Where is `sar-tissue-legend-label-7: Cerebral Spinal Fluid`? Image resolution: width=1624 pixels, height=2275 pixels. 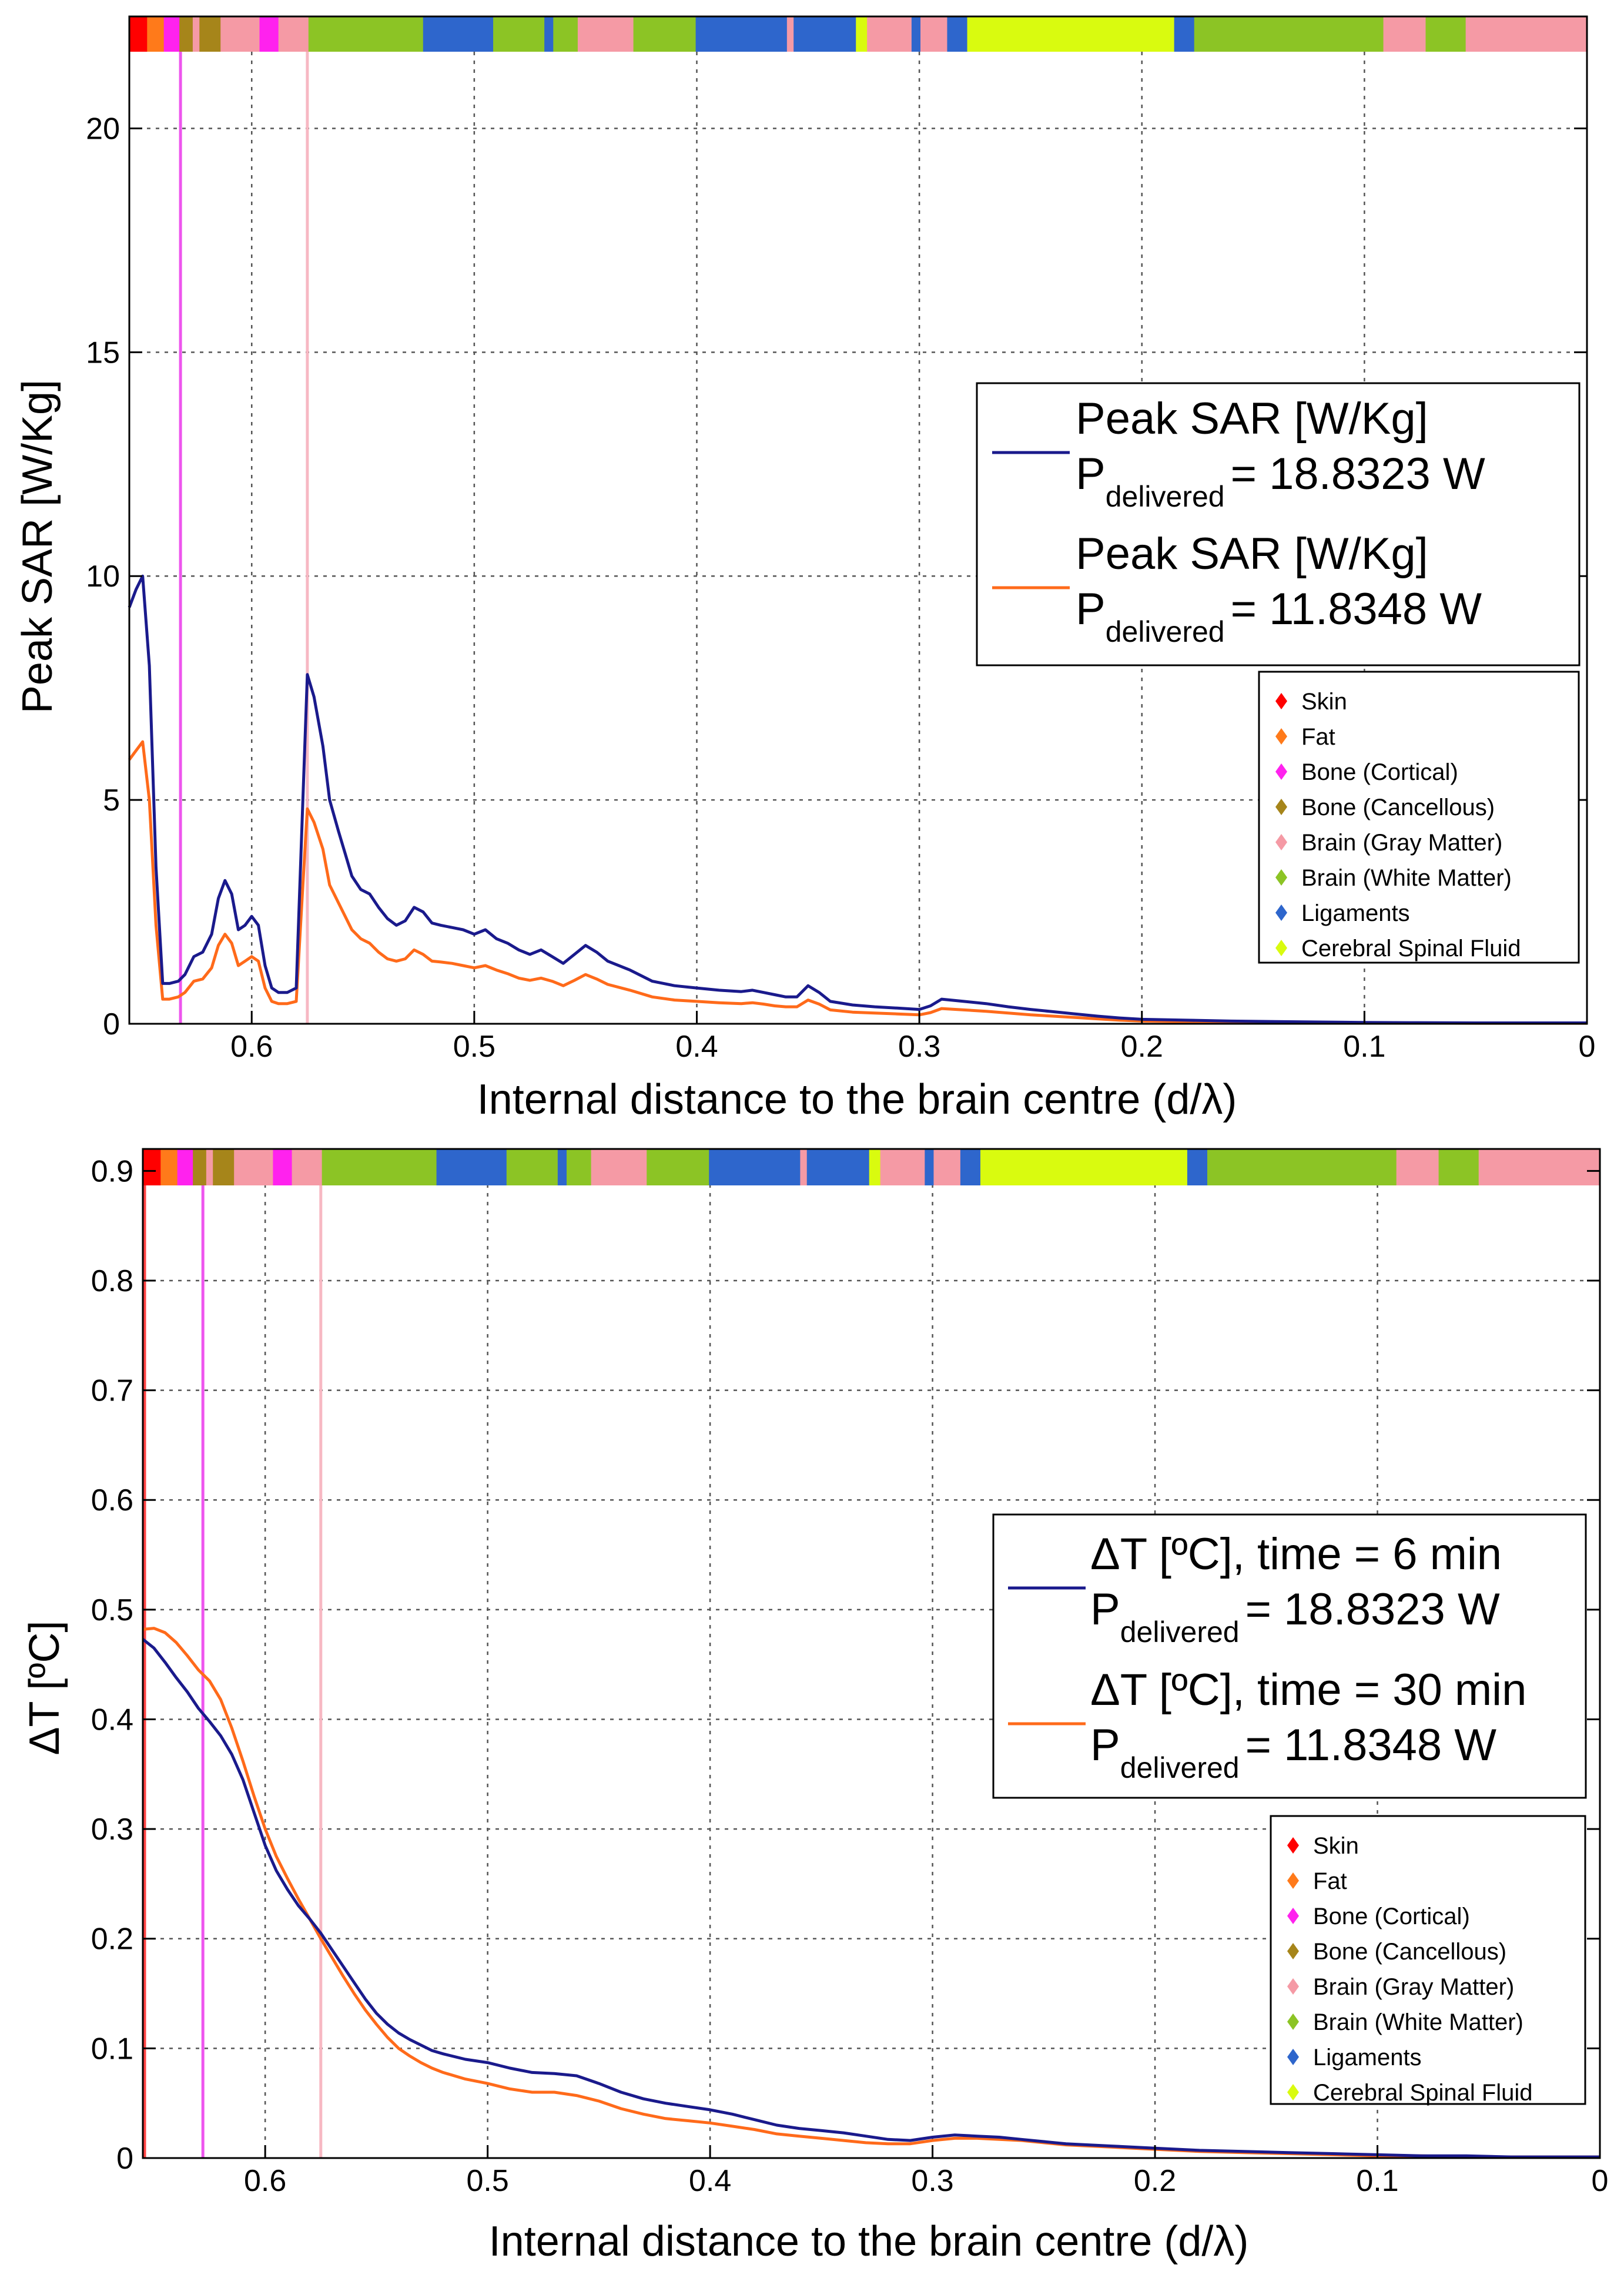 sar-tissue-legend-label-7: Cerebral Spinal Fluid is located at coordinates (1411, 948).